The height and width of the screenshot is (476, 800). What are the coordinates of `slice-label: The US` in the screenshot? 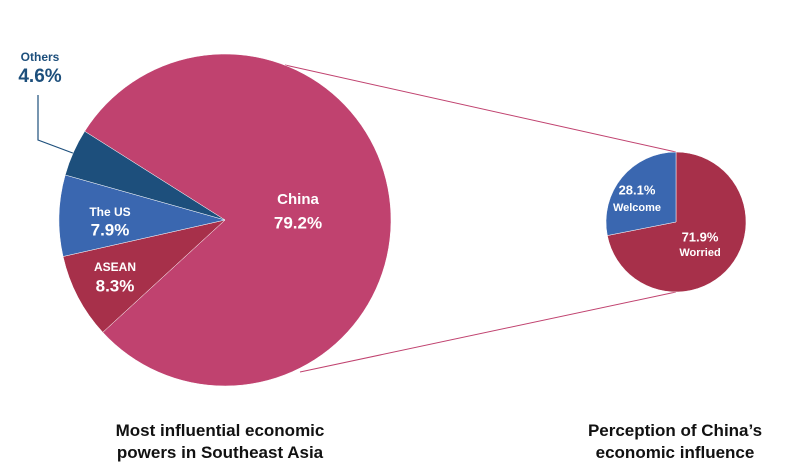 It's located at (109, 212).